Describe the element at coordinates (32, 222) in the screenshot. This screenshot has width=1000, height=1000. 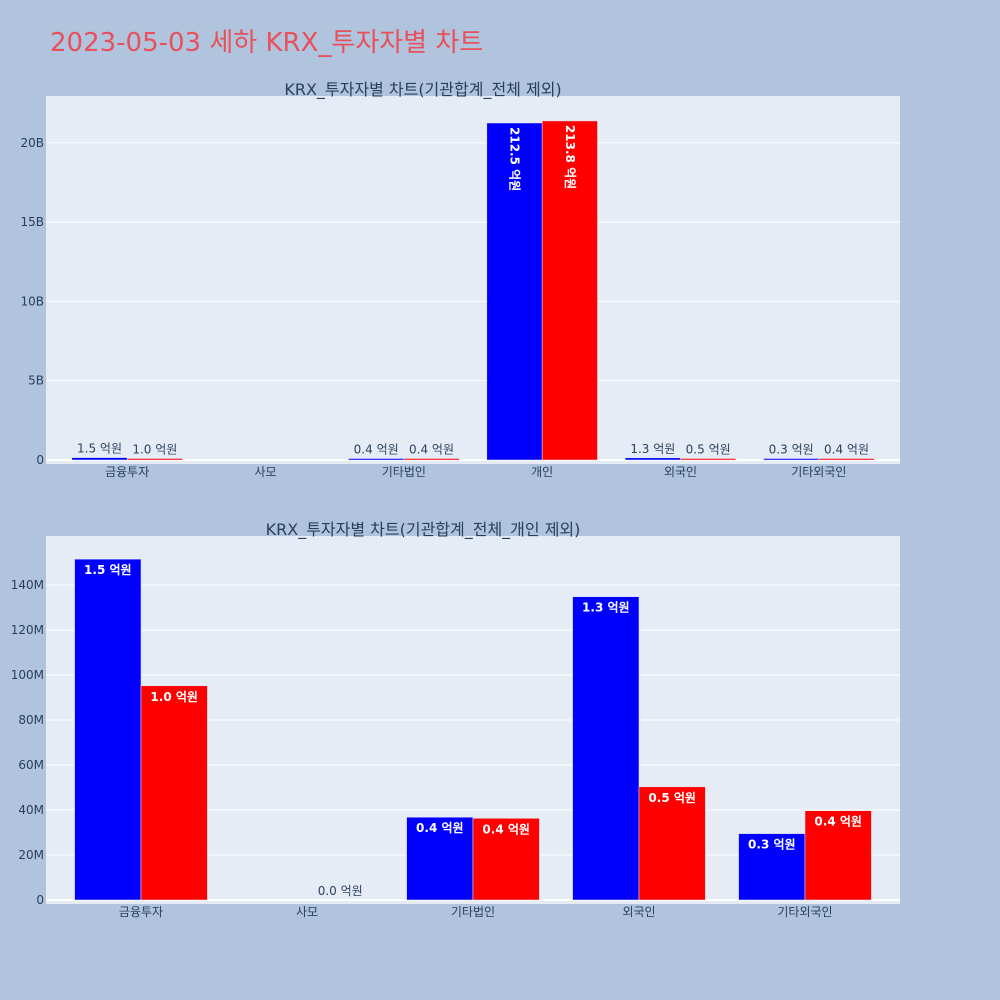
I see `y-tick-label: 15B` at that location.